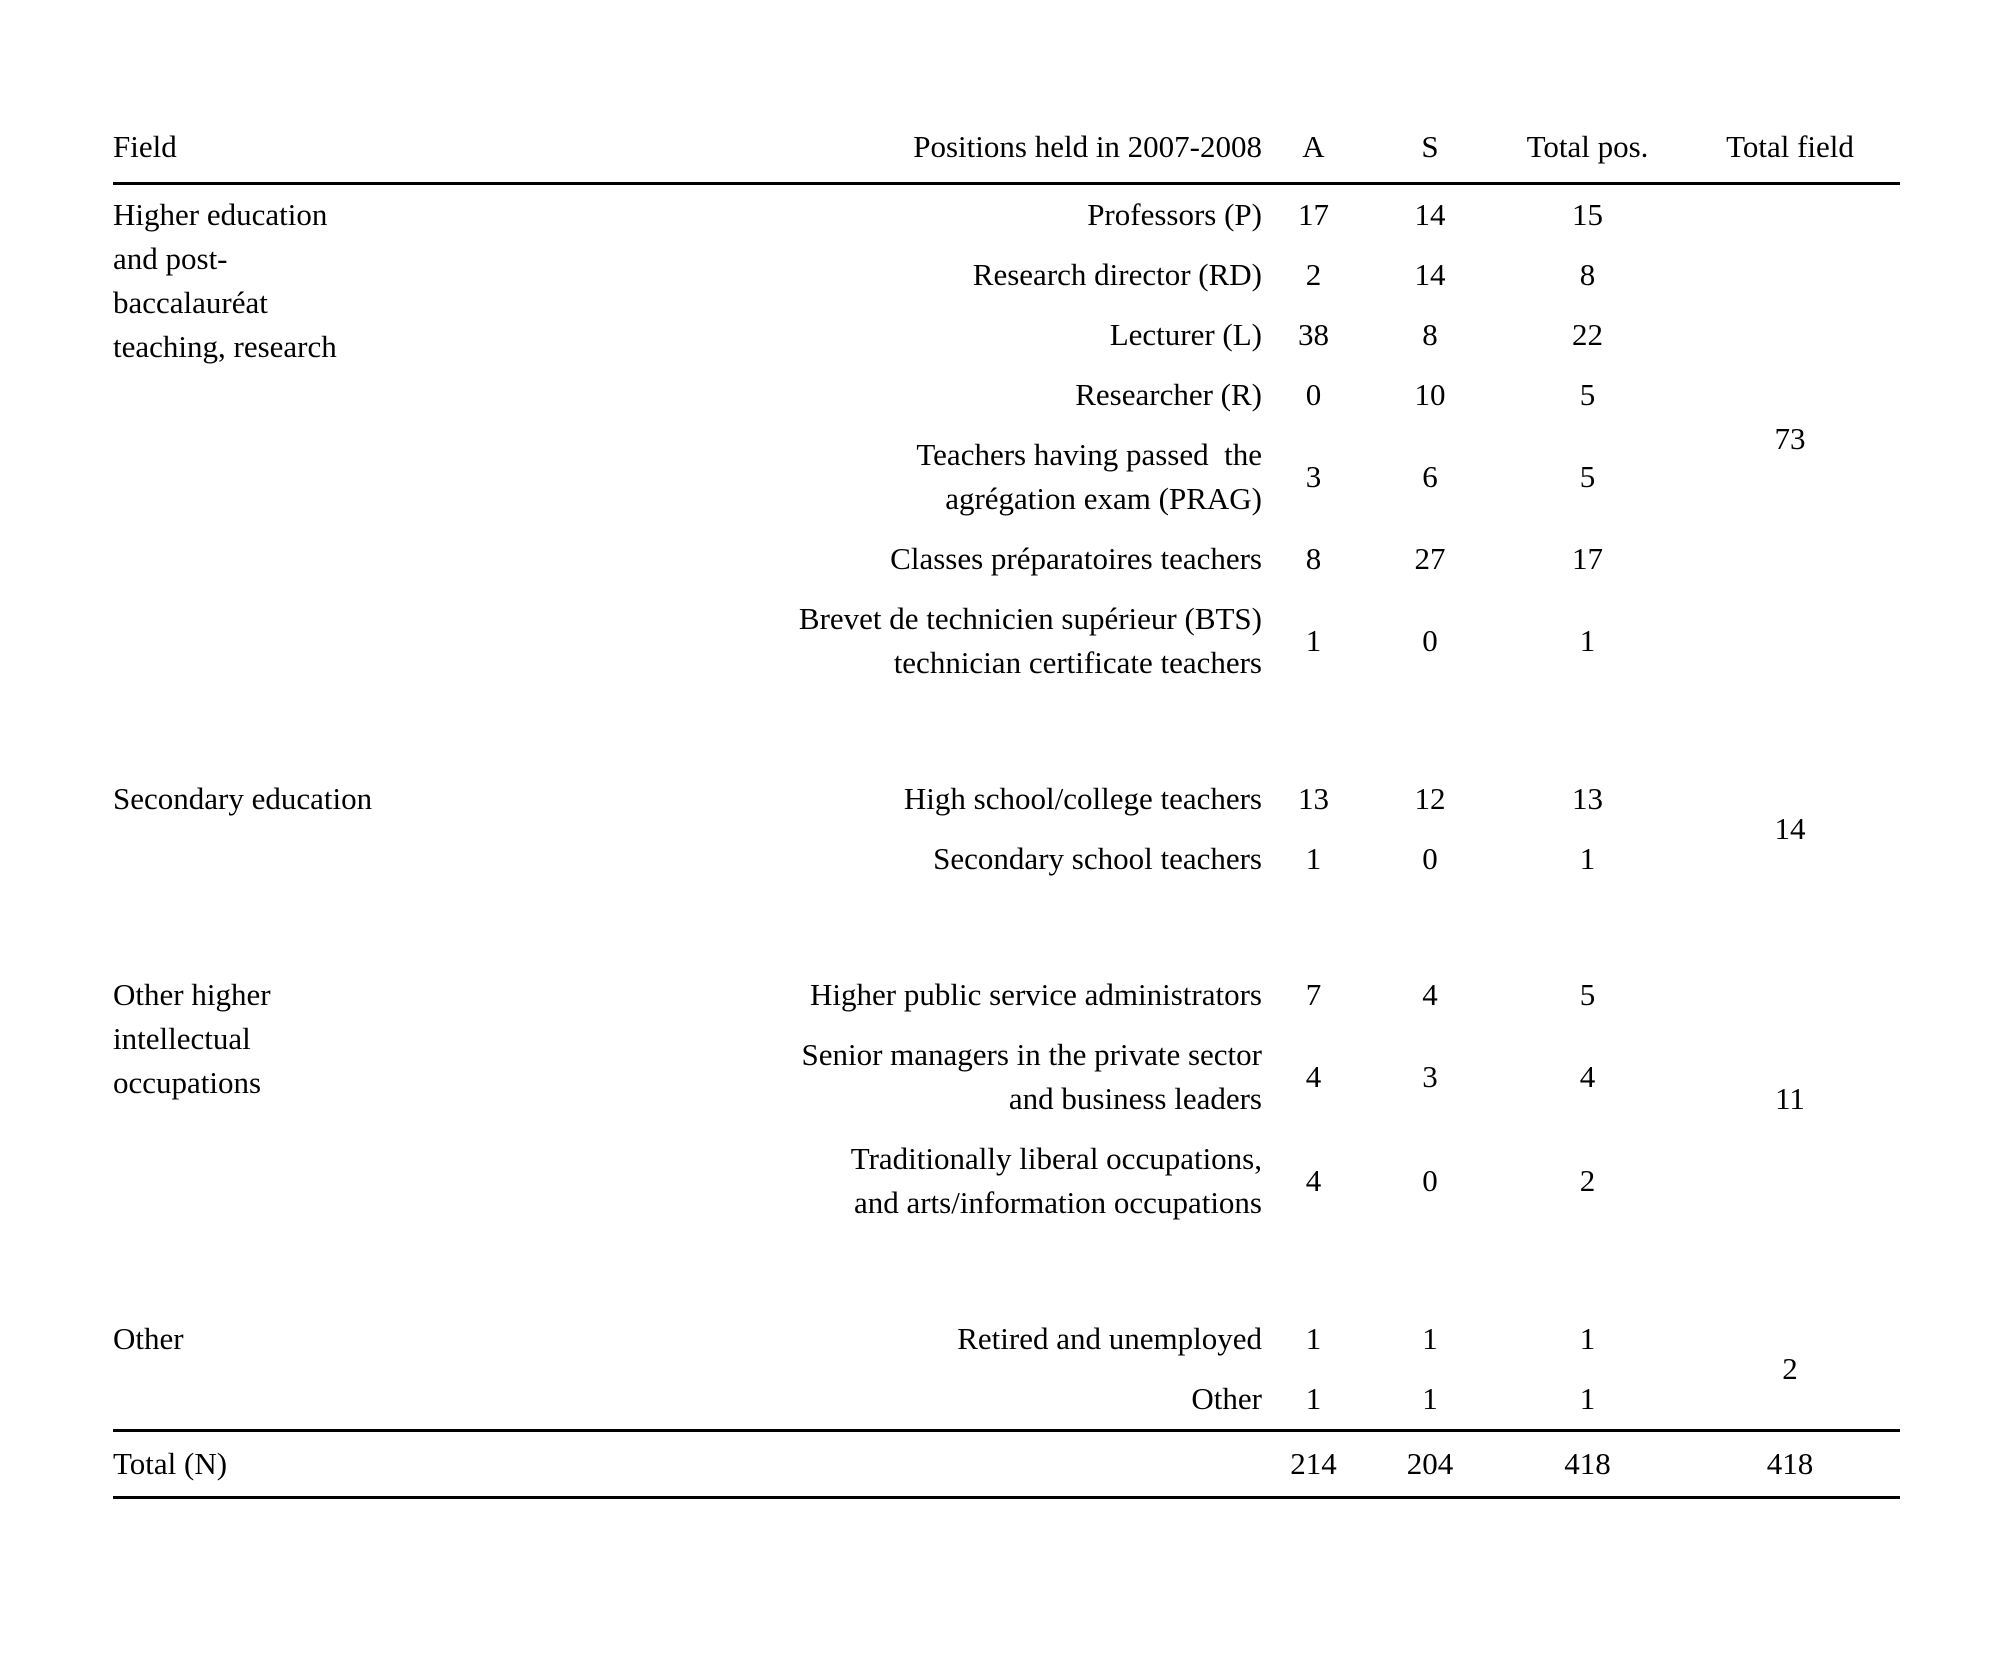 This screenshot has width=2007, height=1677. I want to click on table-row: Lecturer (L) 38 8 22, so click(1006, 335).